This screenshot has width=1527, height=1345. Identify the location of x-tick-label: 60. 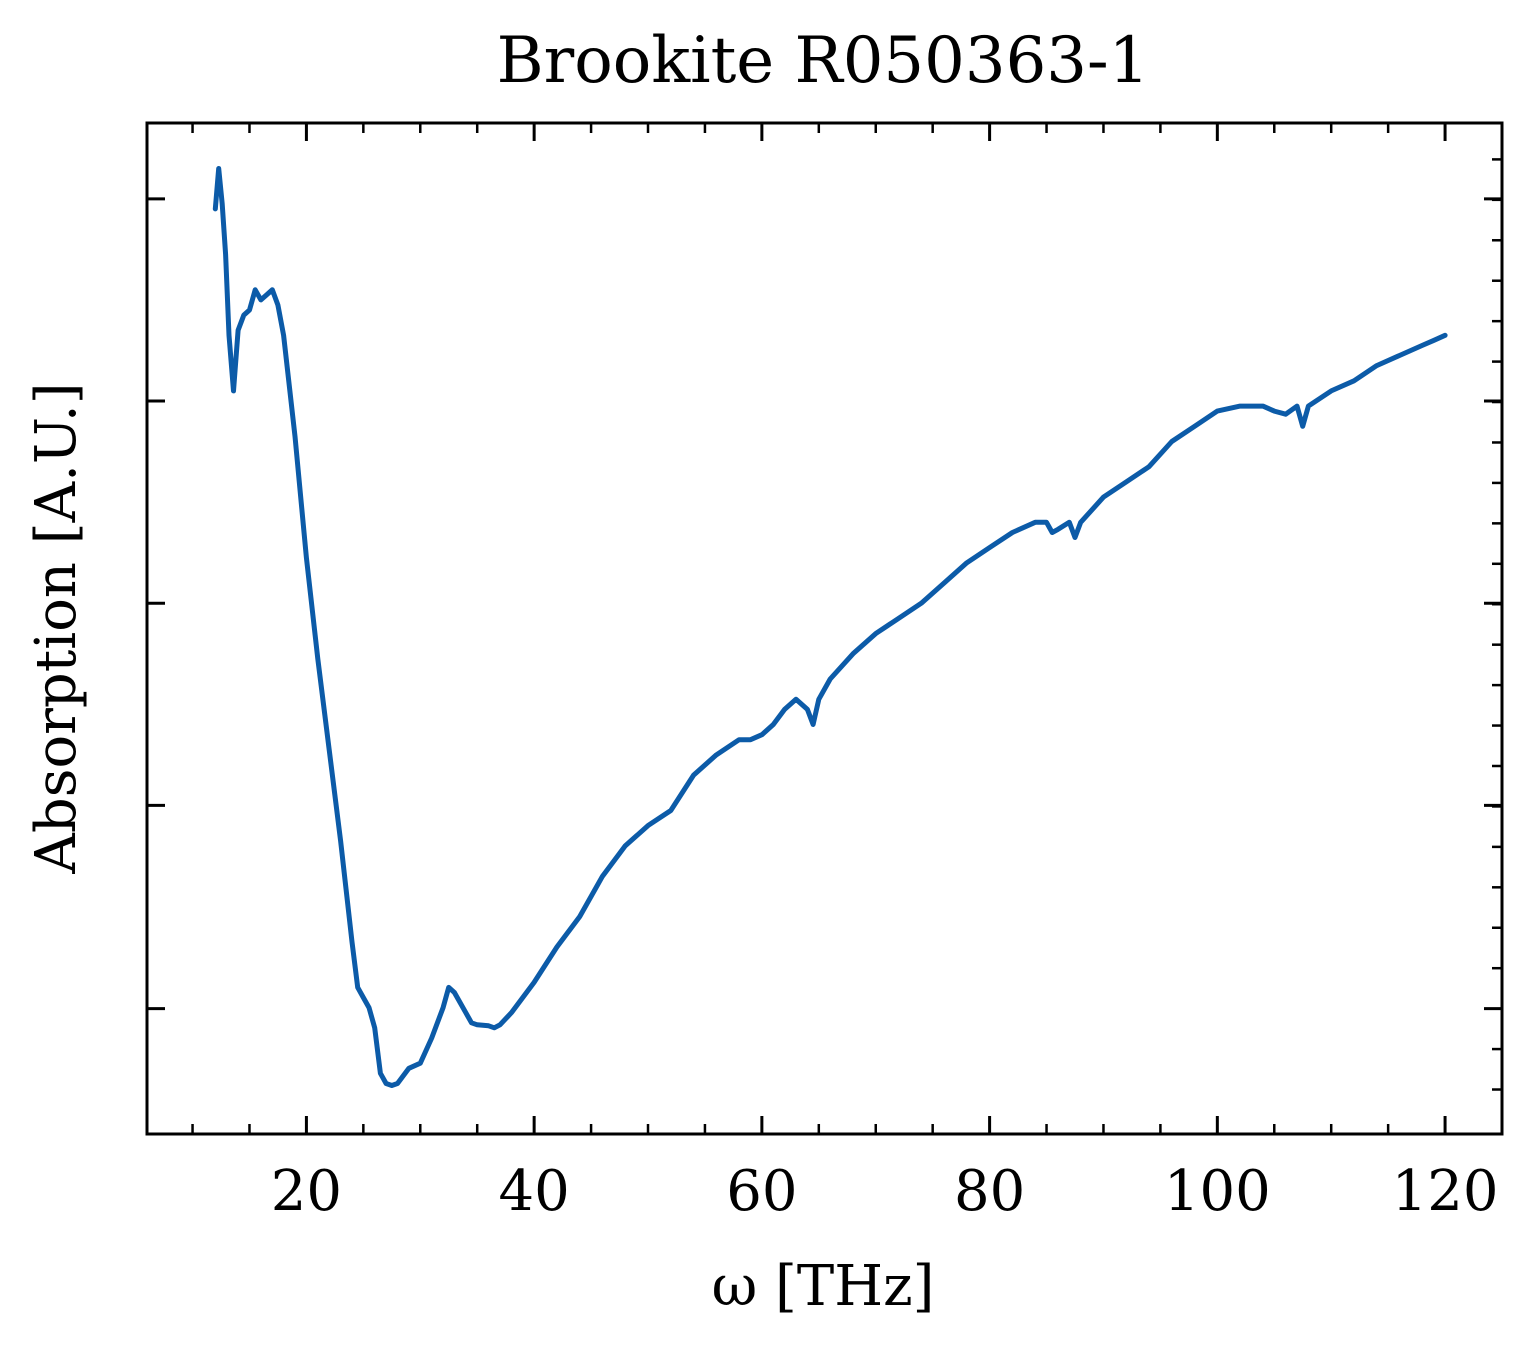
(761, 1191).